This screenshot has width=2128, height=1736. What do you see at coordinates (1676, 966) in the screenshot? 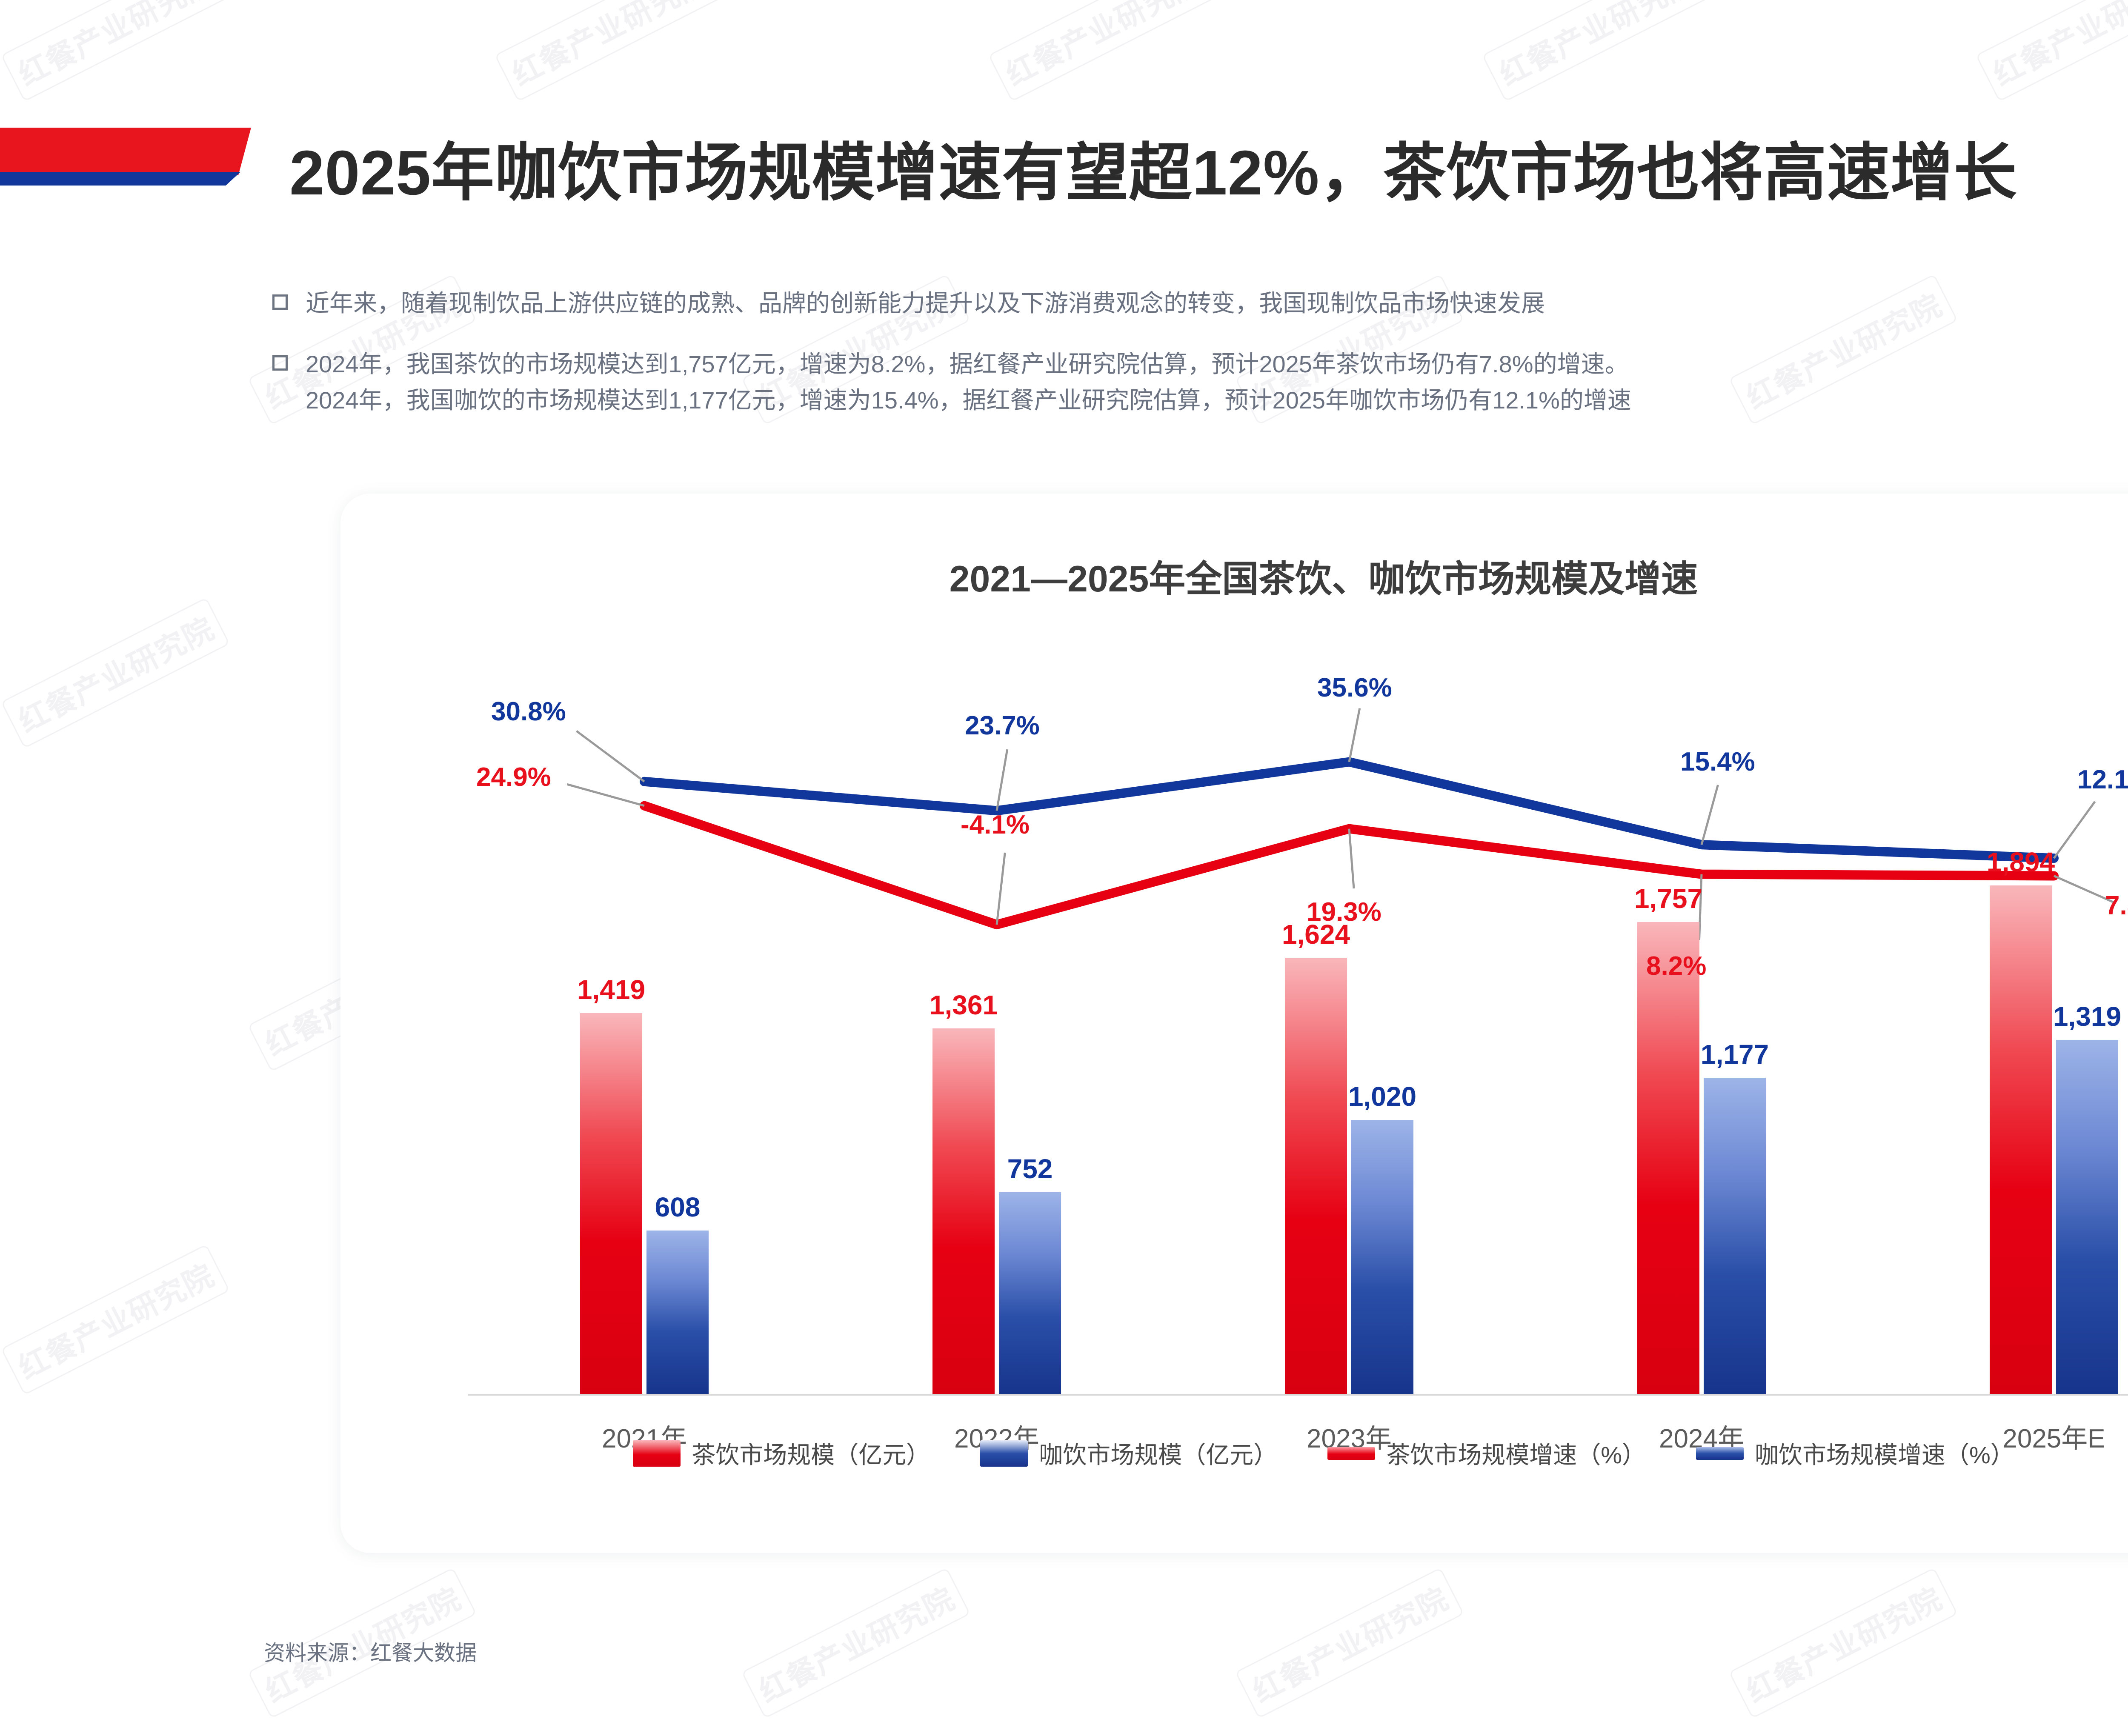
I see `growth-label-tea: 8.2%` at bounding box center [1676, 966].